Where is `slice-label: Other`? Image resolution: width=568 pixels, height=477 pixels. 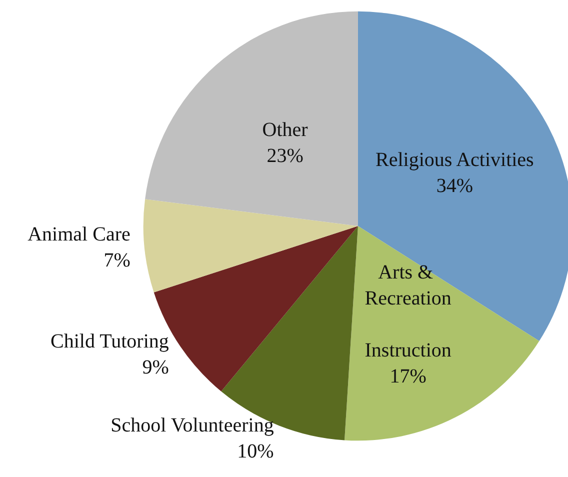
slice-label: Other is located at coordinates (285, 130).